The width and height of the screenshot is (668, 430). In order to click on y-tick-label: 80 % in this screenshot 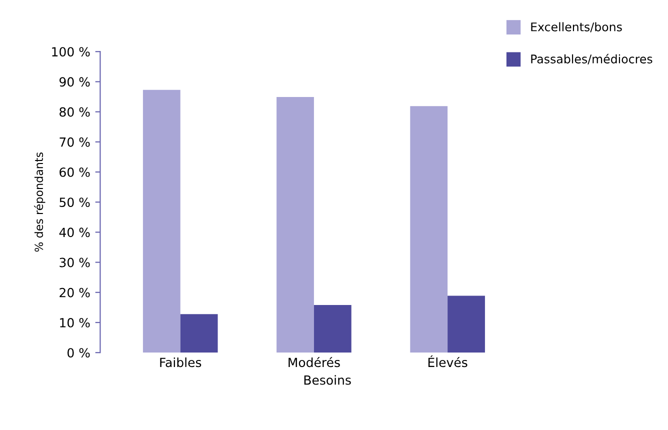, I will do `click(75, 112)`.